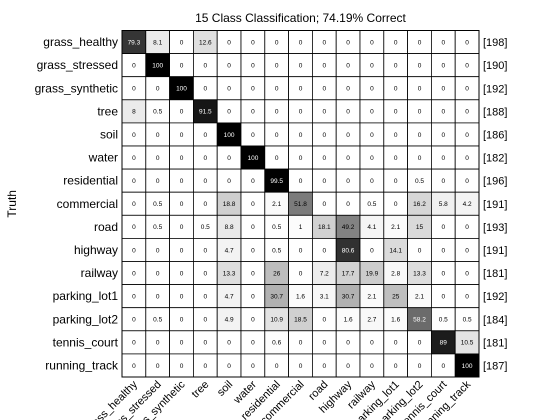 The width and height of the screenshot is (560, 420). What do you see at coordinates (443, 65) in the screenshot?
I see `cell-value-grass-stressed-tennis-court: 0` at bounding box center [443, 65].